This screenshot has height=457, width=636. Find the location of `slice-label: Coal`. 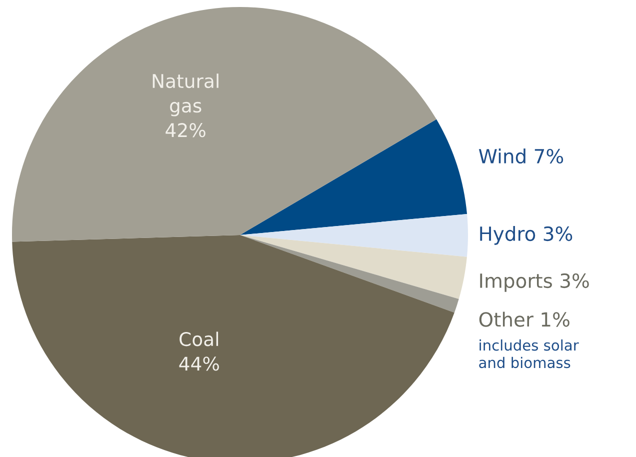

slice-label: Coal is located at coordinates (199, 339).